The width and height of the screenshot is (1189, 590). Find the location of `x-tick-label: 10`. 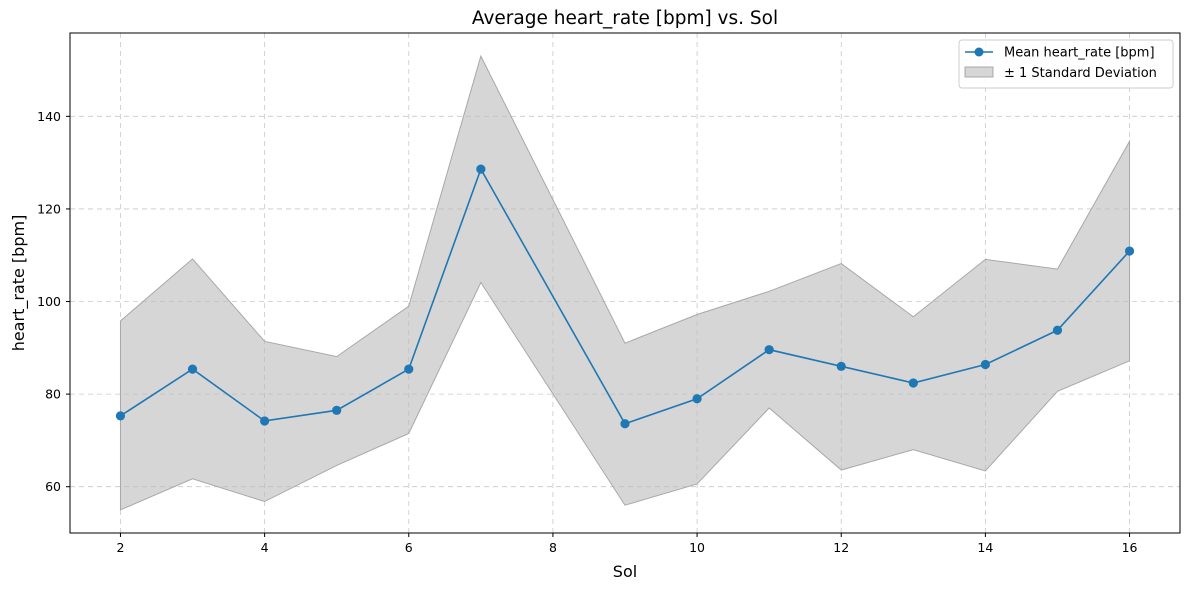

x-tick-label: 10 is located at coordinates (697, 547).